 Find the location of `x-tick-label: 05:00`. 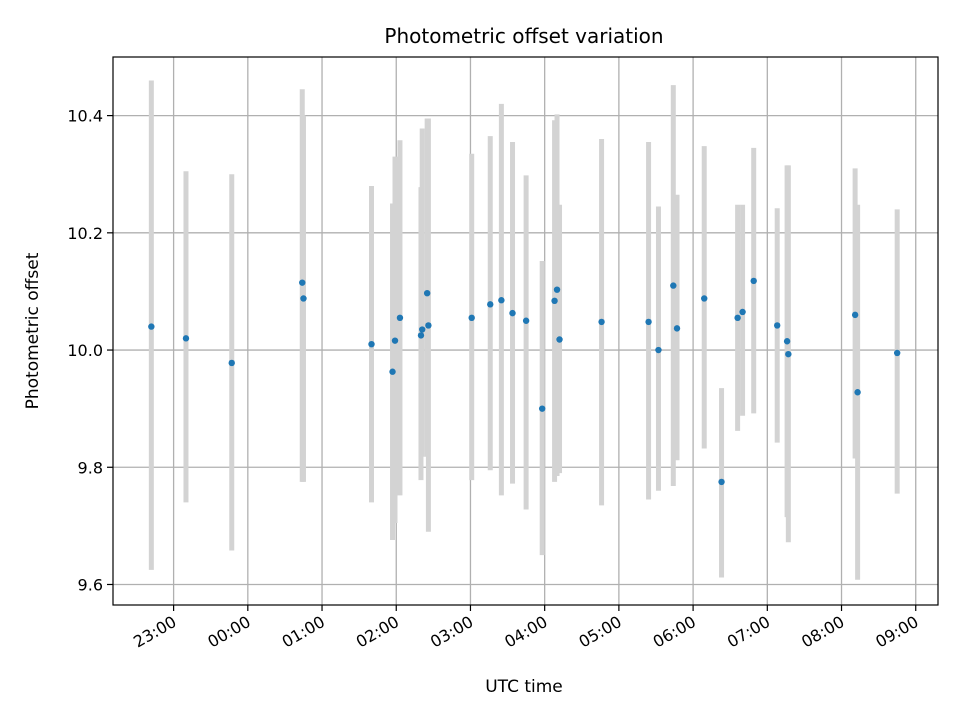

x-tick-label: 05:00 is located at coordinates (599, 632).